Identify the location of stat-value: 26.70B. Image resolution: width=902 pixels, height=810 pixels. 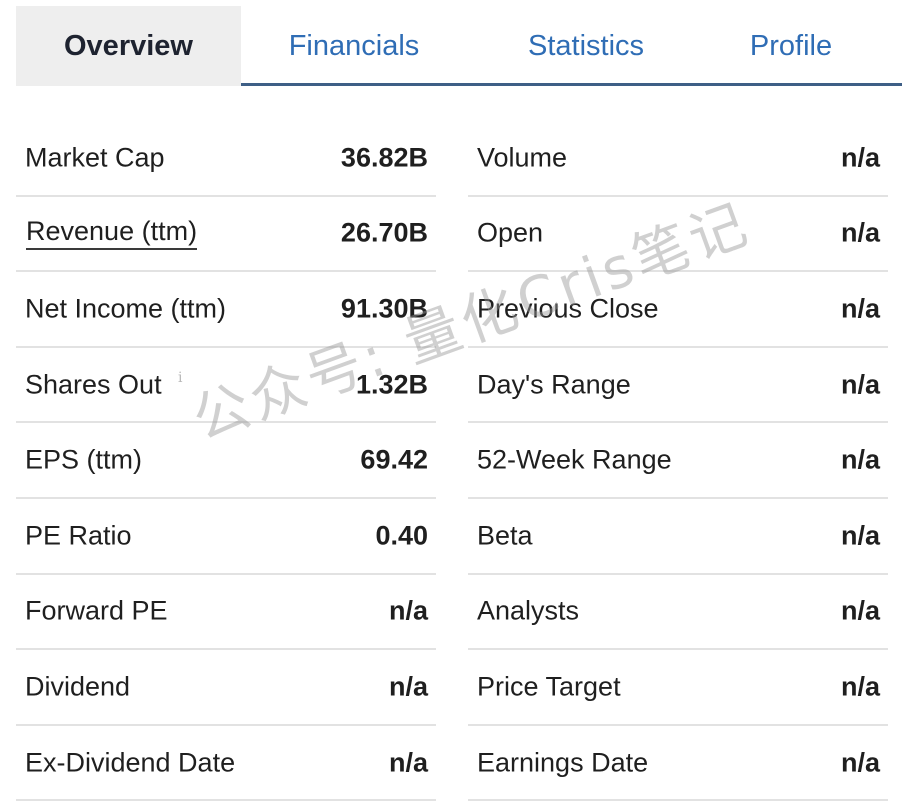
(384, 232).